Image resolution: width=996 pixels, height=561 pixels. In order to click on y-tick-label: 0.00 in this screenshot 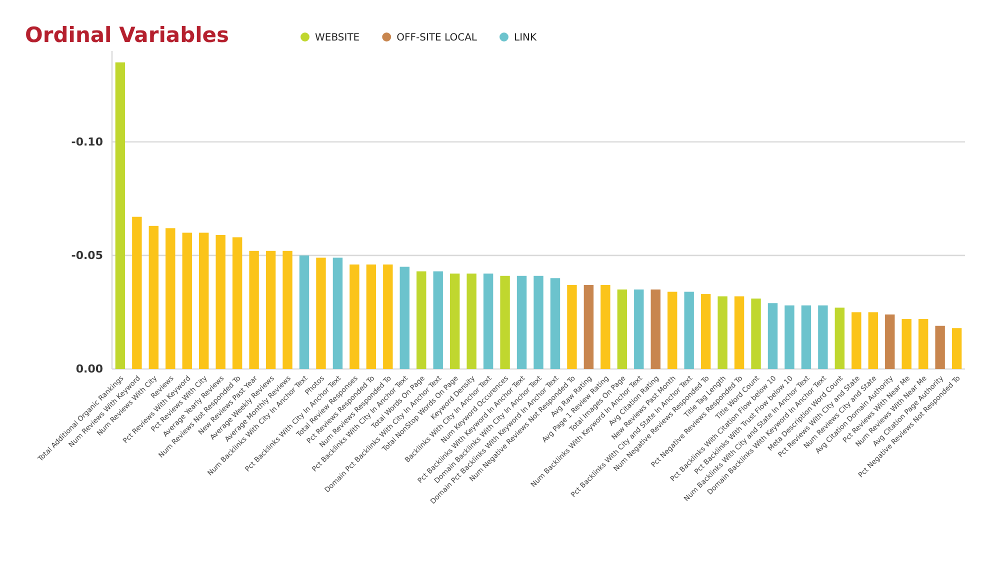, I will do `click(90, 369)`.